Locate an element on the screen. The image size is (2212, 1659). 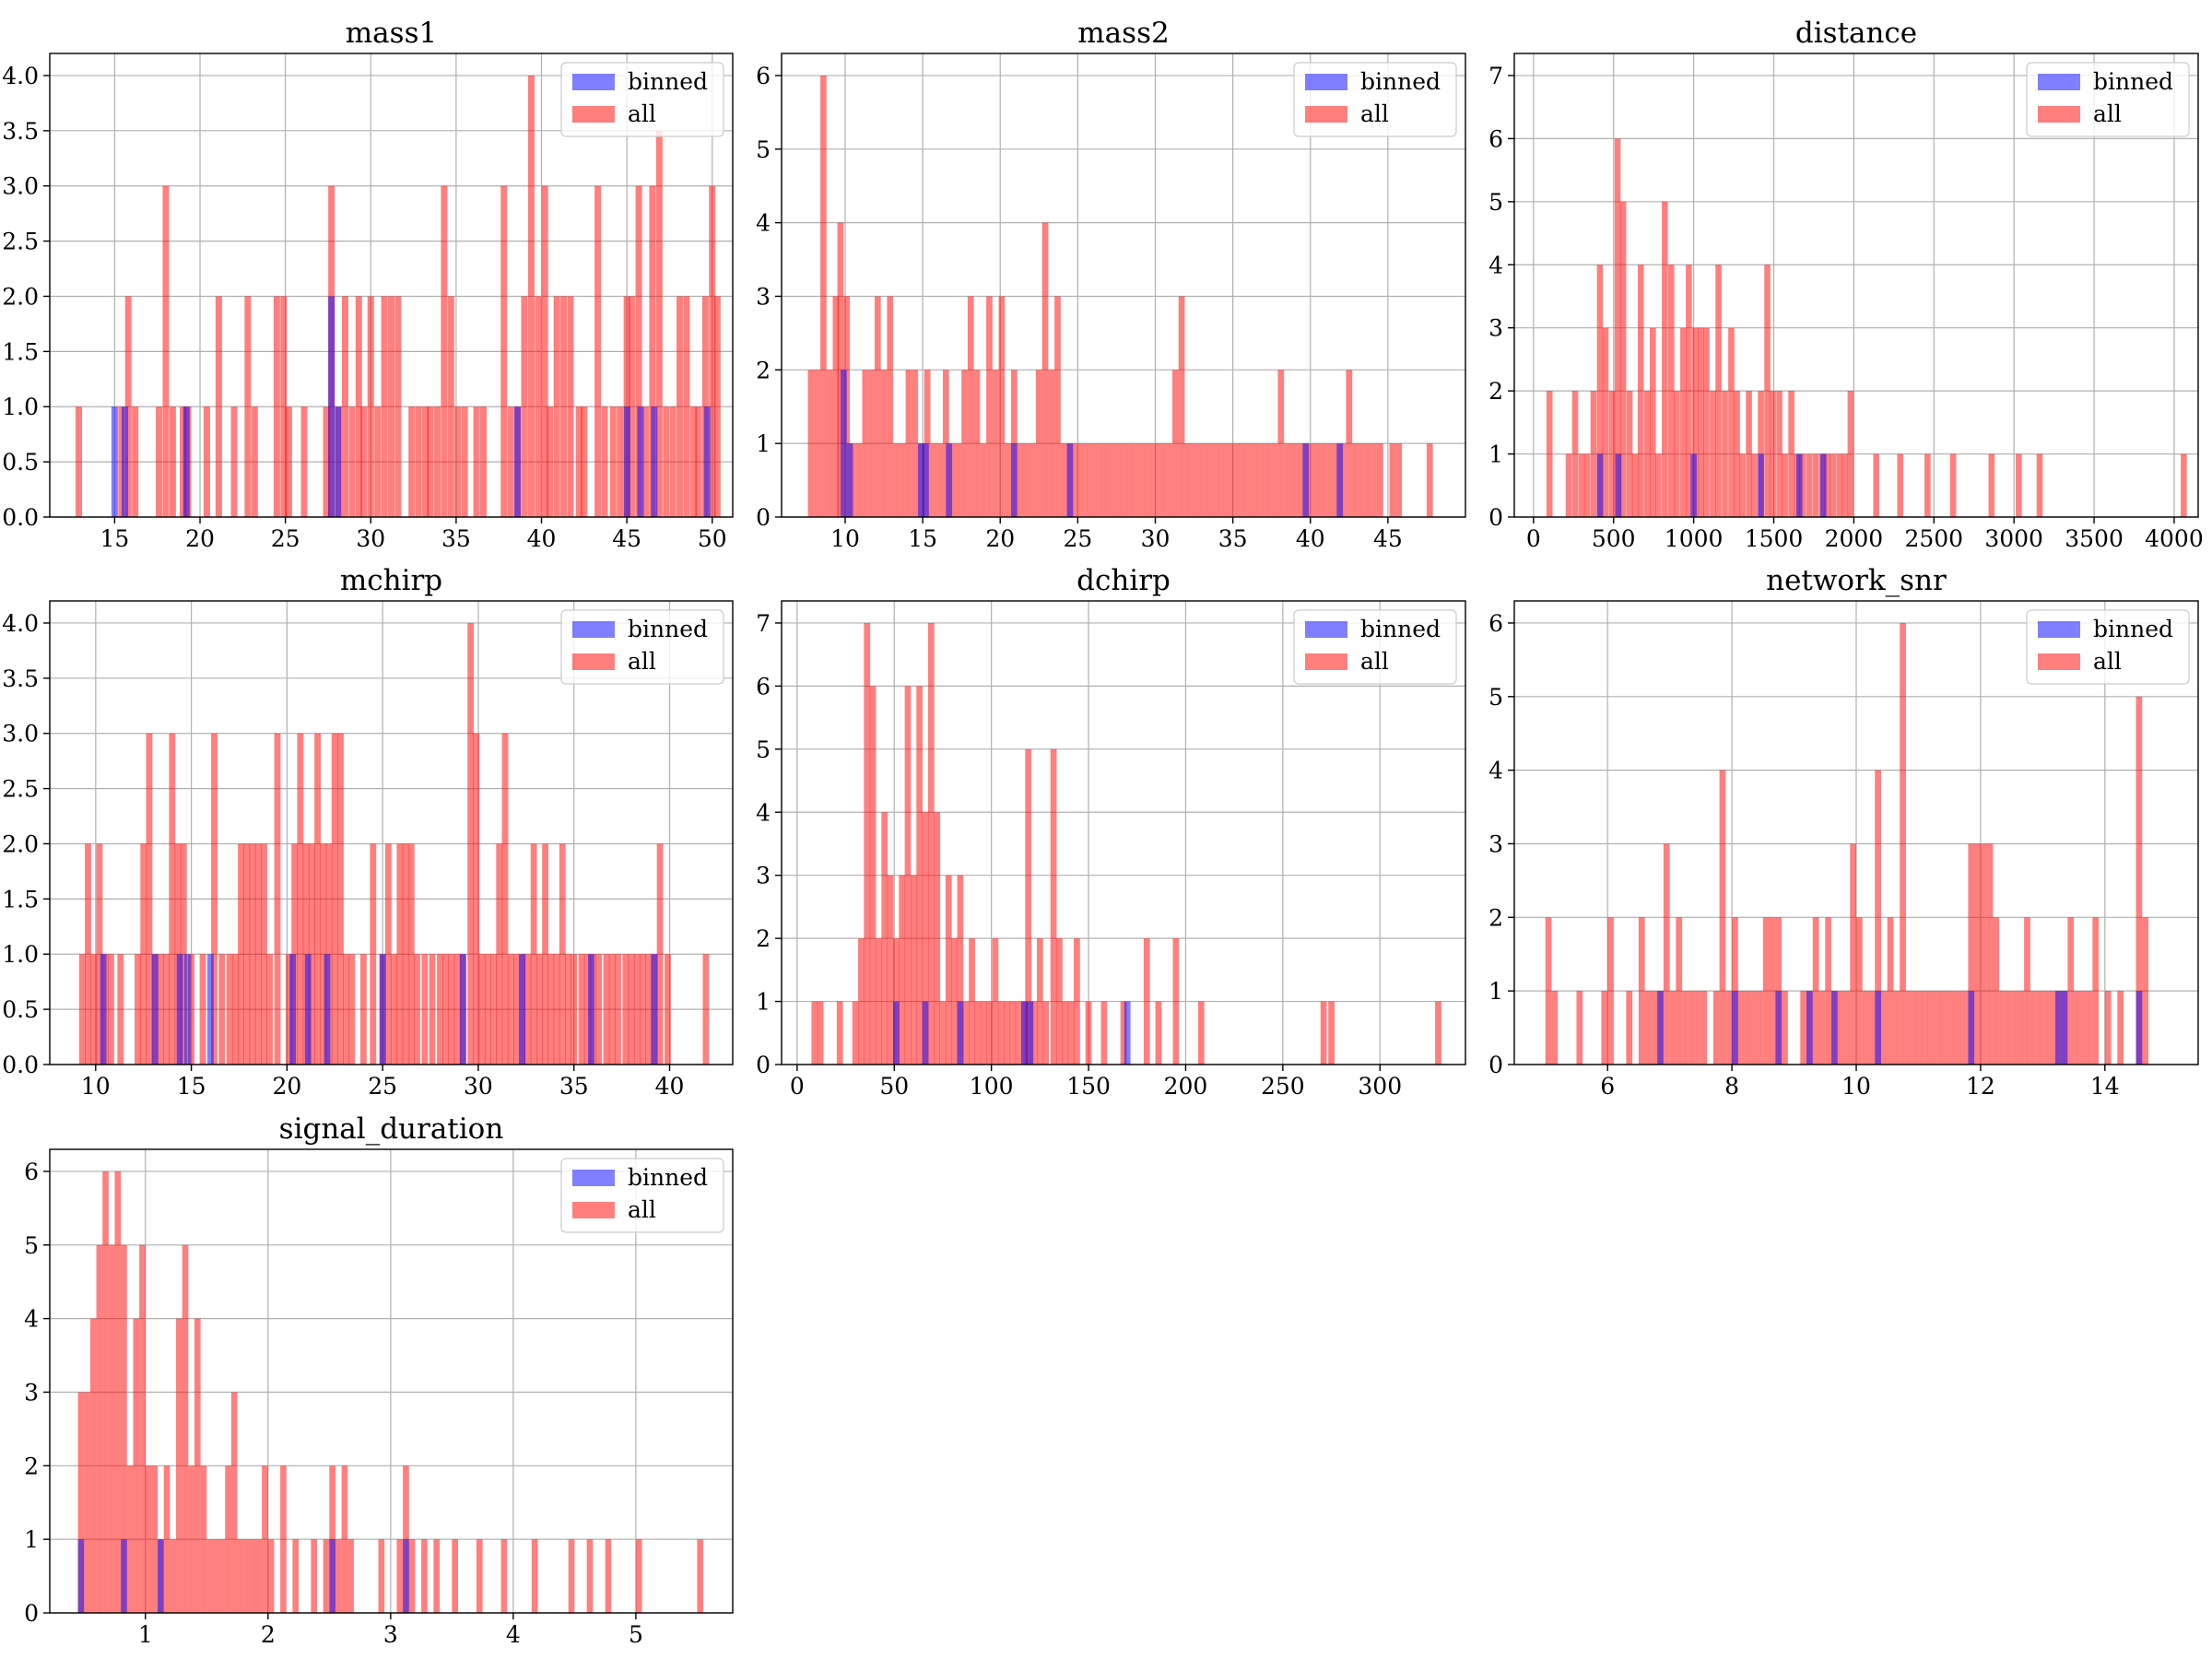
x-tick-label: 4 is located at coordinates (513, 1634).